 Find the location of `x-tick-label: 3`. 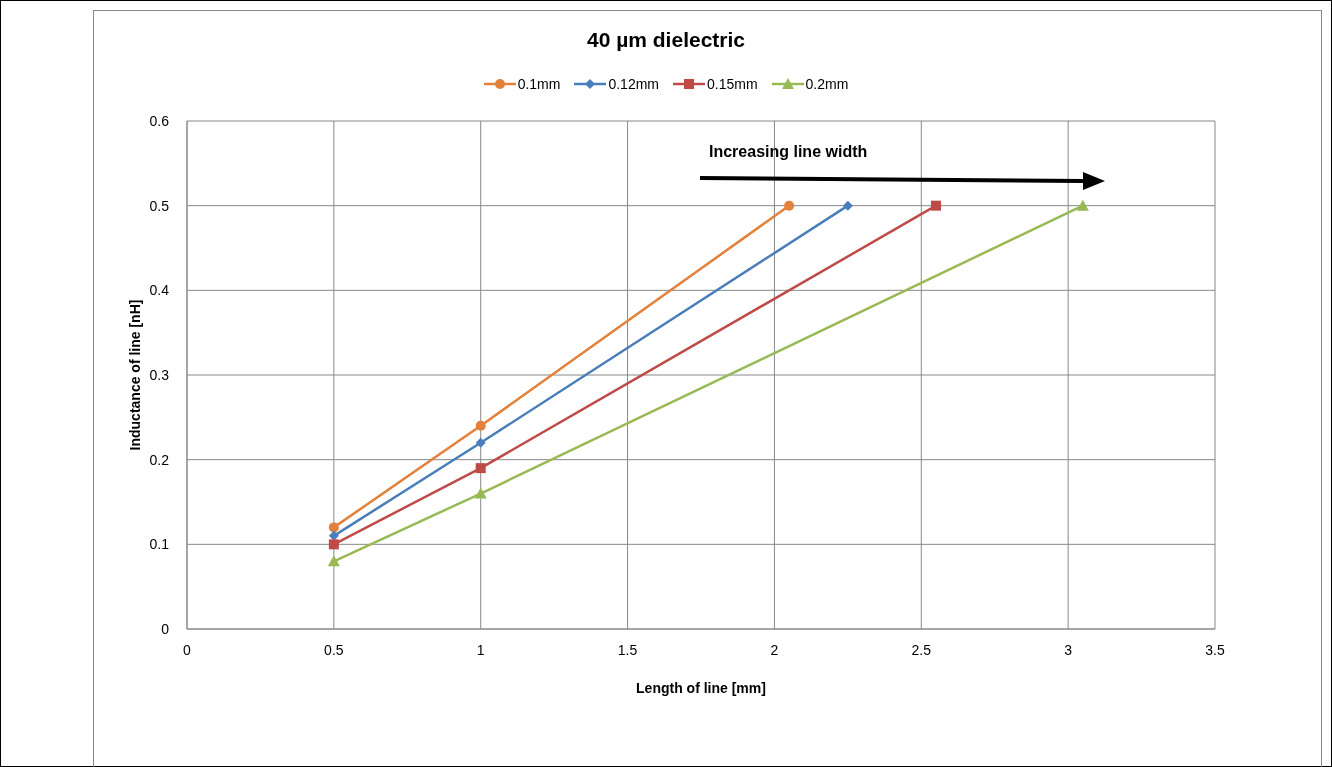

x-tick-label: 3 is located at coordinates (1068, 649).